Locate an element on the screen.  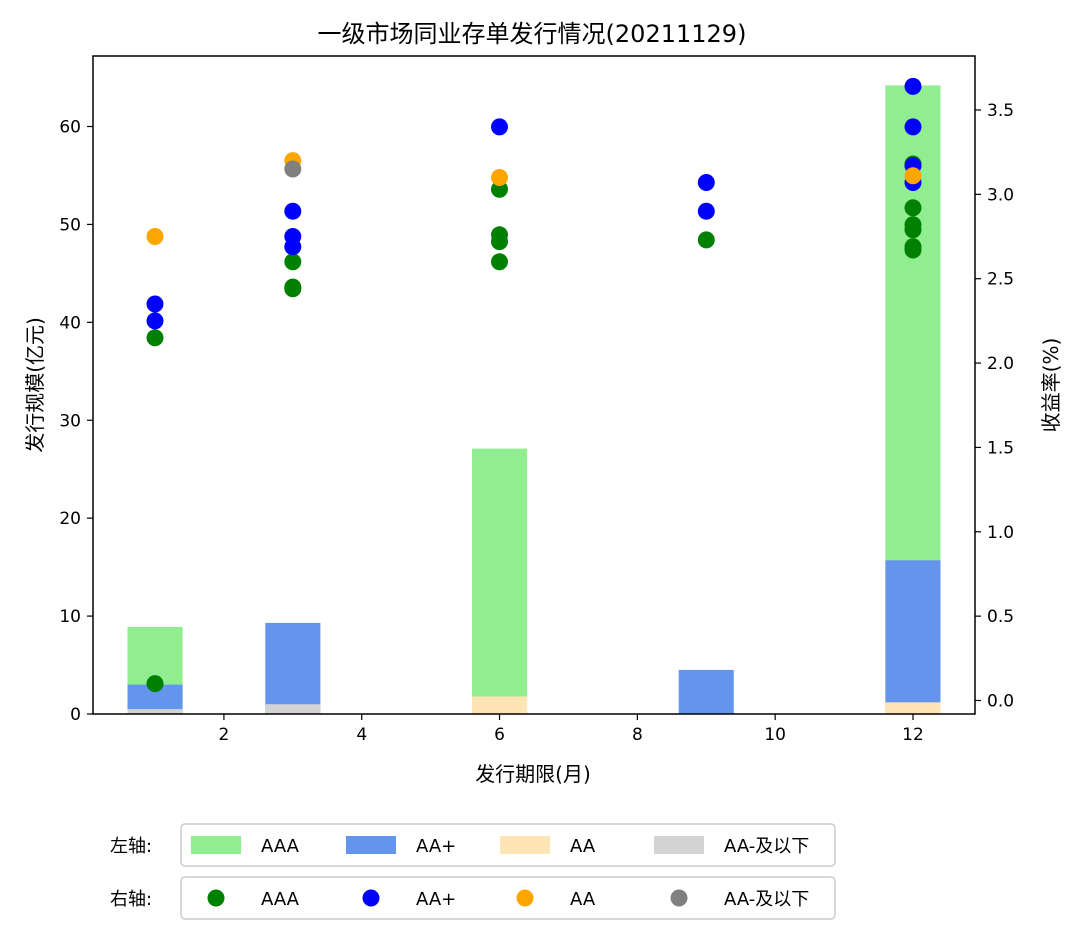
point-AA+-x9-7 is located at coordinates (706, 211).